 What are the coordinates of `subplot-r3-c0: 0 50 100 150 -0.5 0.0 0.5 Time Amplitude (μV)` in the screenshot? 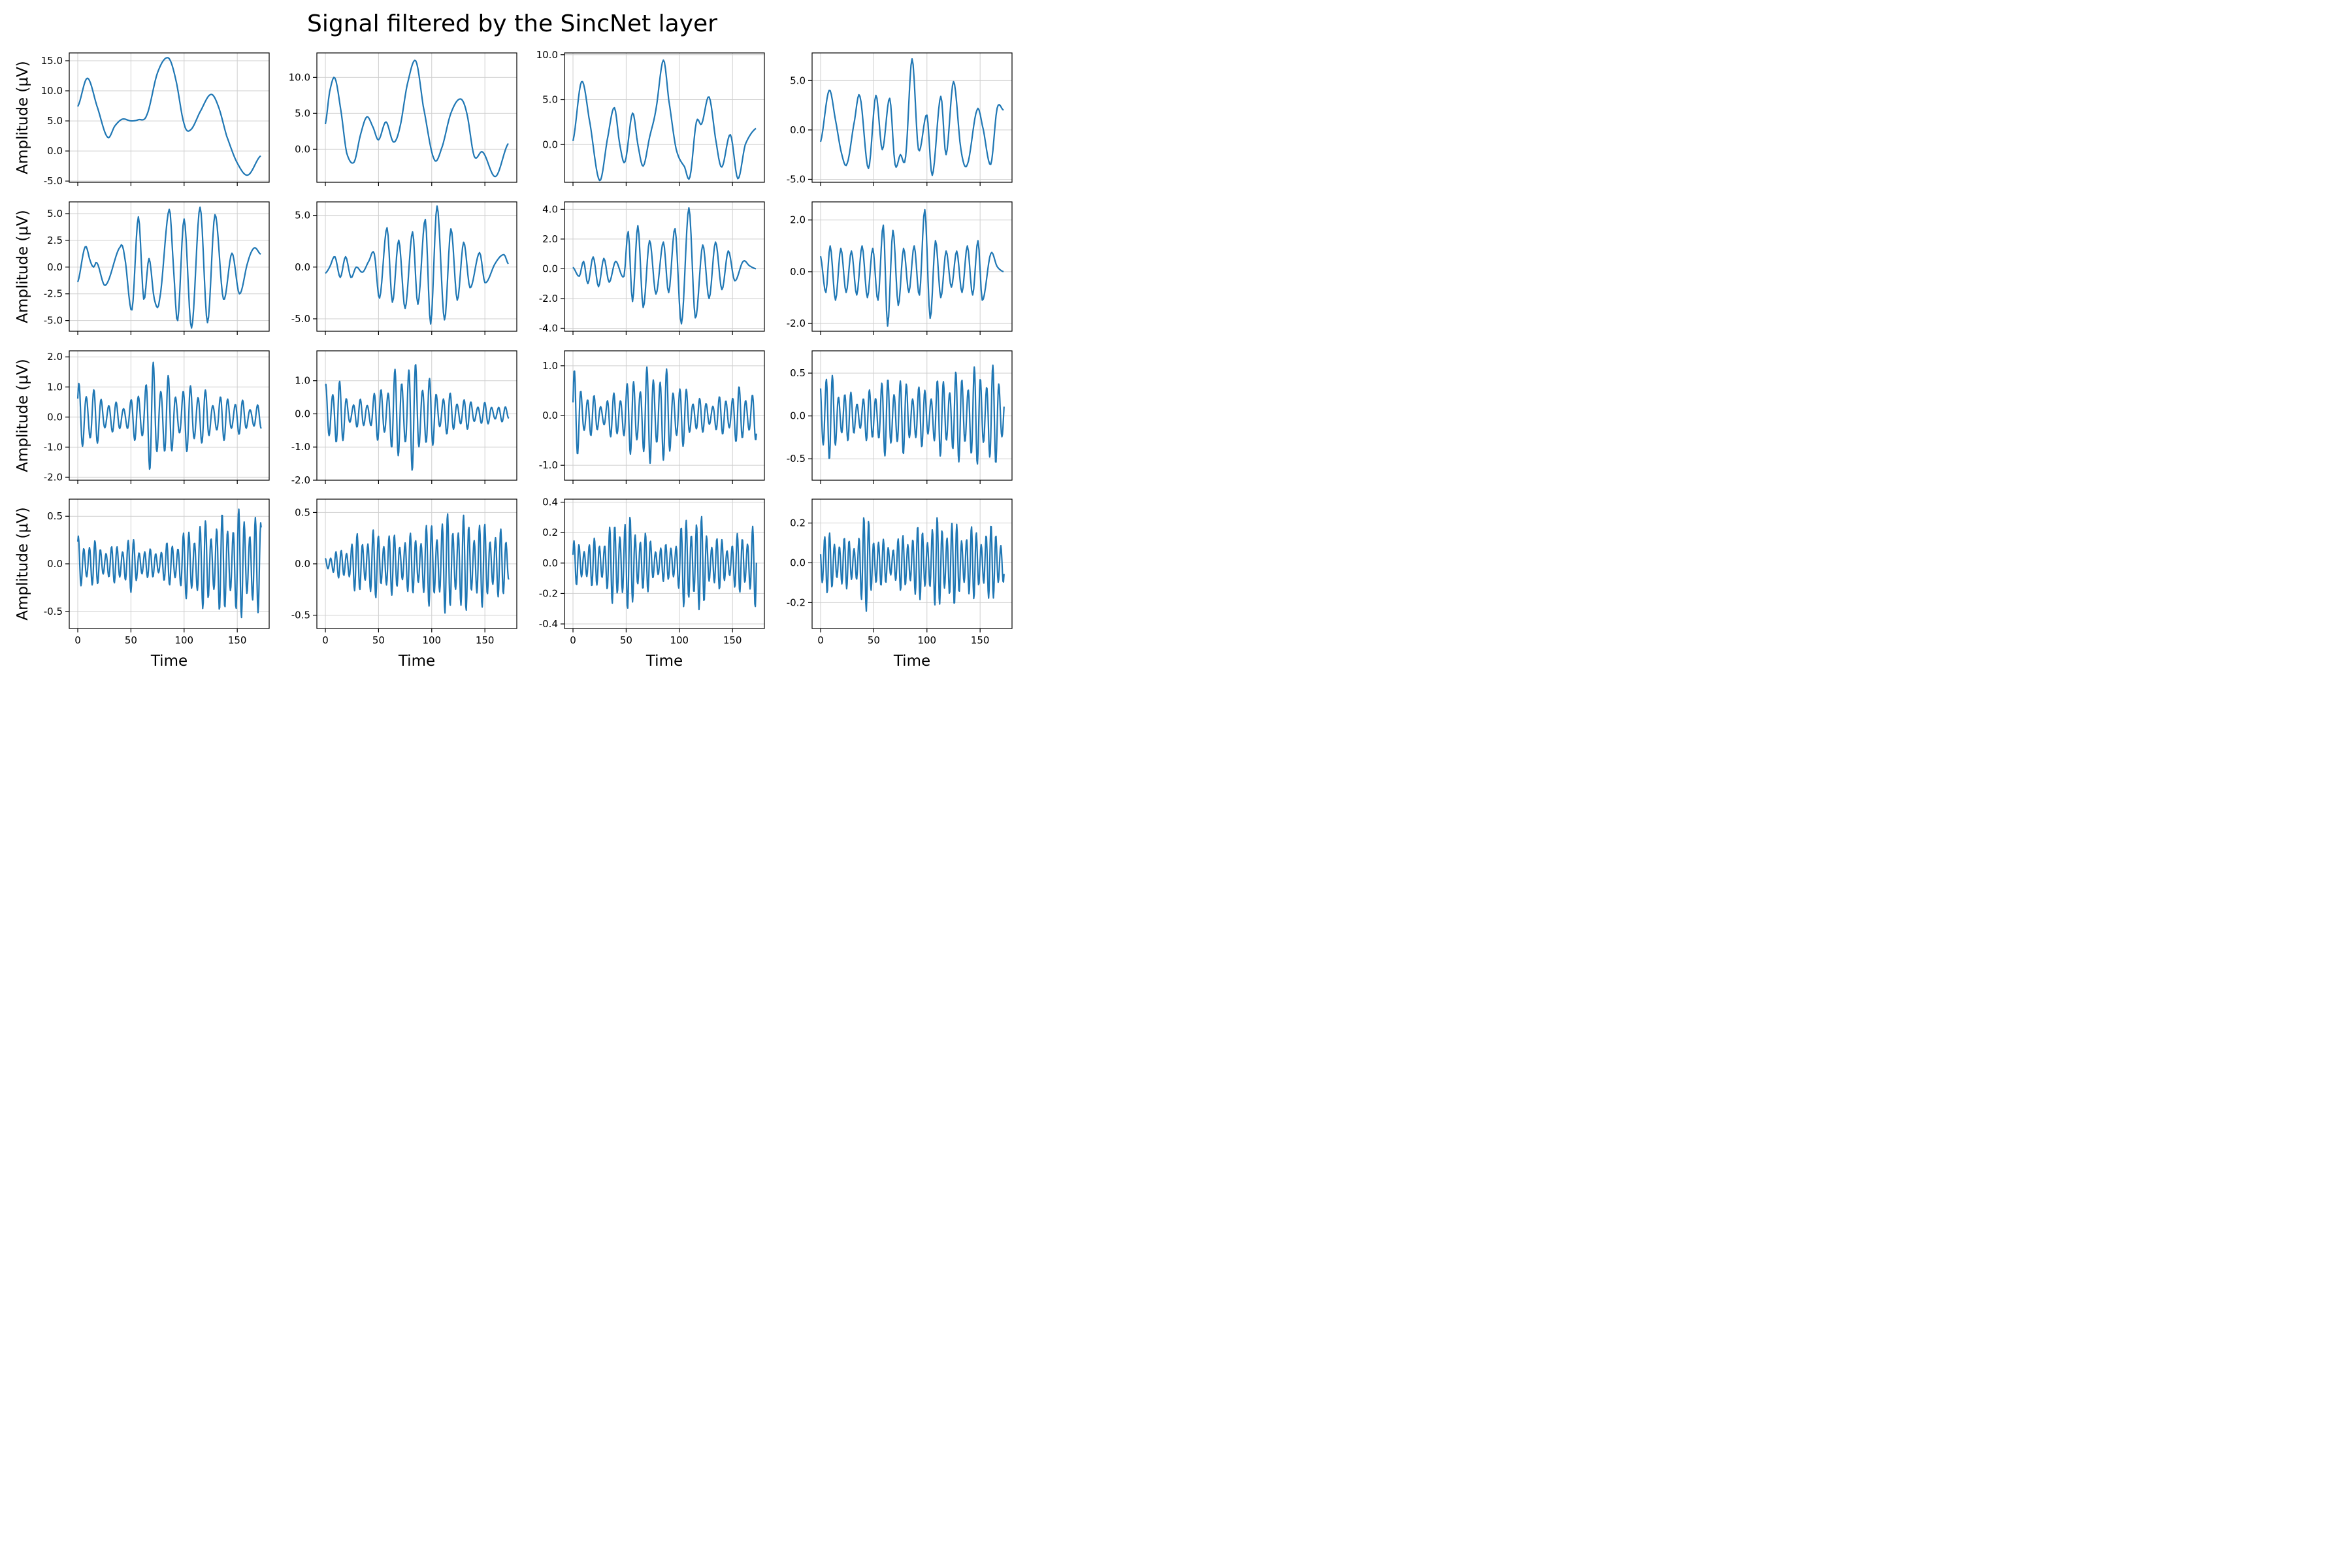 It's located at (142, 584).